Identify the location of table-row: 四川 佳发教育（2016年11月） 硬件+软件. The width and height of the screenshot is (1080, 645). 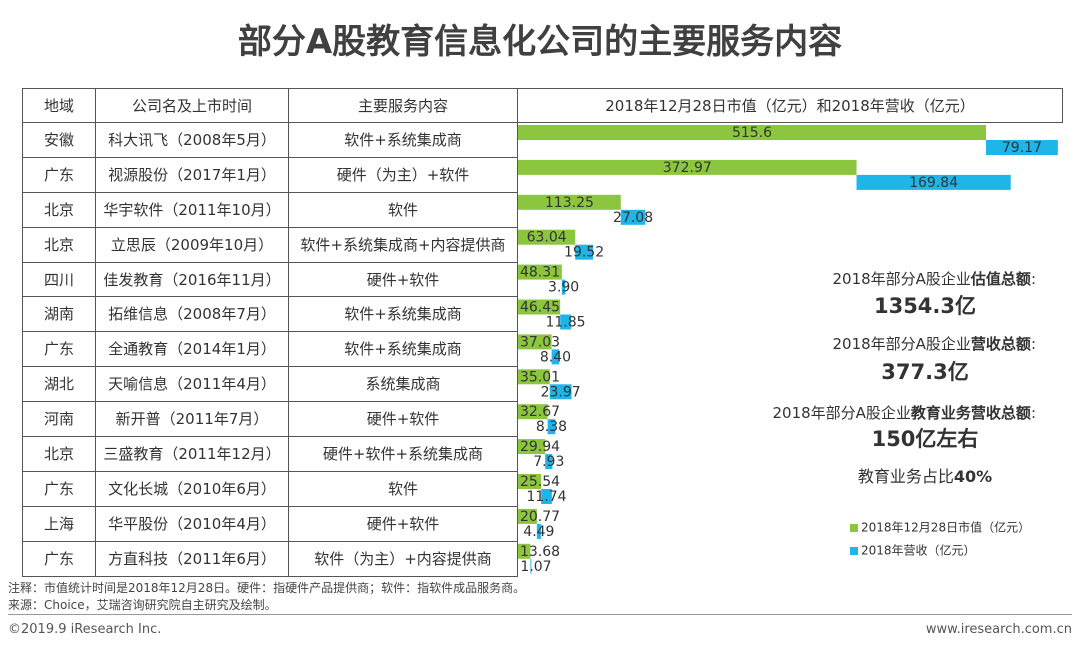
(542, 279).